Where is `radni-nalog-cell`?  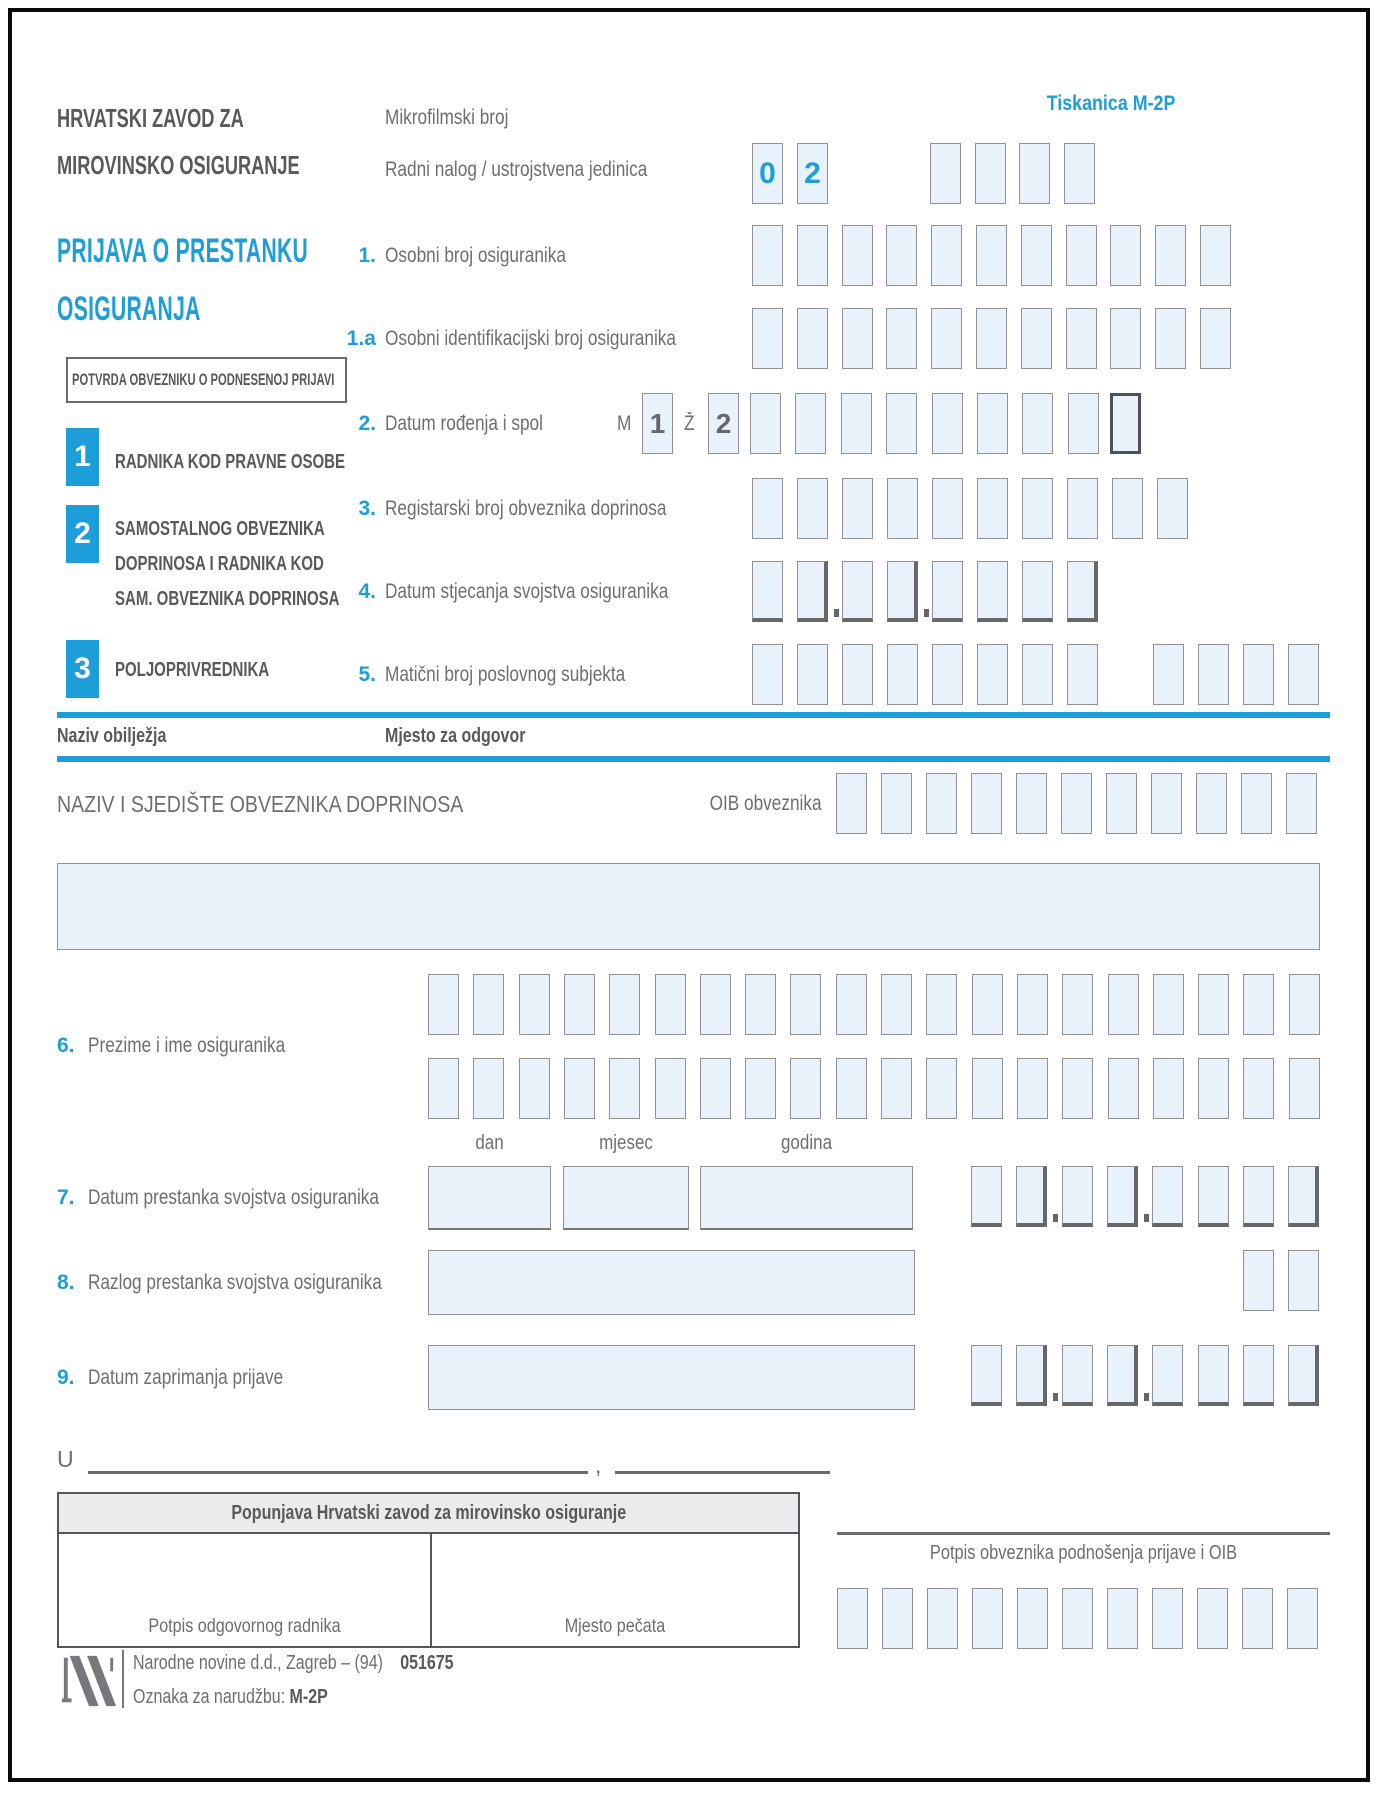 radni-nalog-cell is located at coordinates (1034, 173).